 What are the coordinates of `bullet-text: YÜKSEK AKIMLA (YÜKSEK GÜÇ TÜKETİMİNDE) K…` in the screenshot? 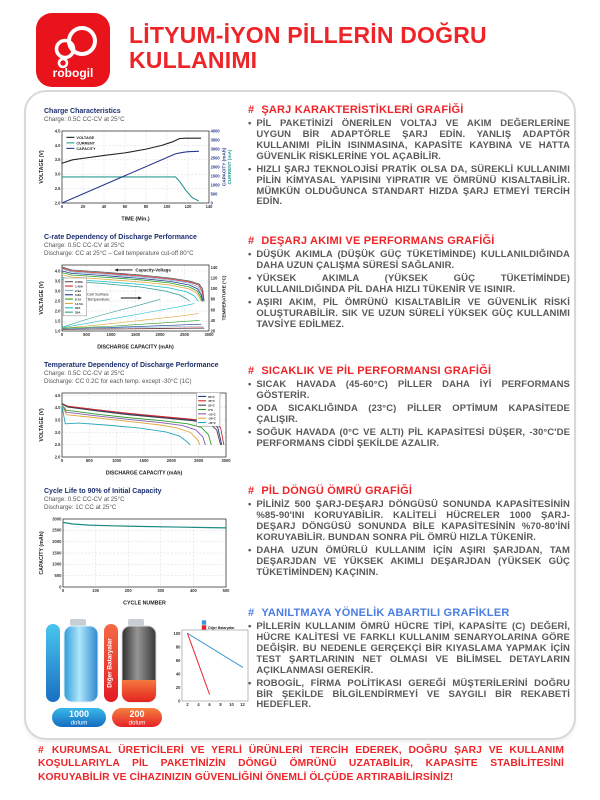 It's located at (413, 283).